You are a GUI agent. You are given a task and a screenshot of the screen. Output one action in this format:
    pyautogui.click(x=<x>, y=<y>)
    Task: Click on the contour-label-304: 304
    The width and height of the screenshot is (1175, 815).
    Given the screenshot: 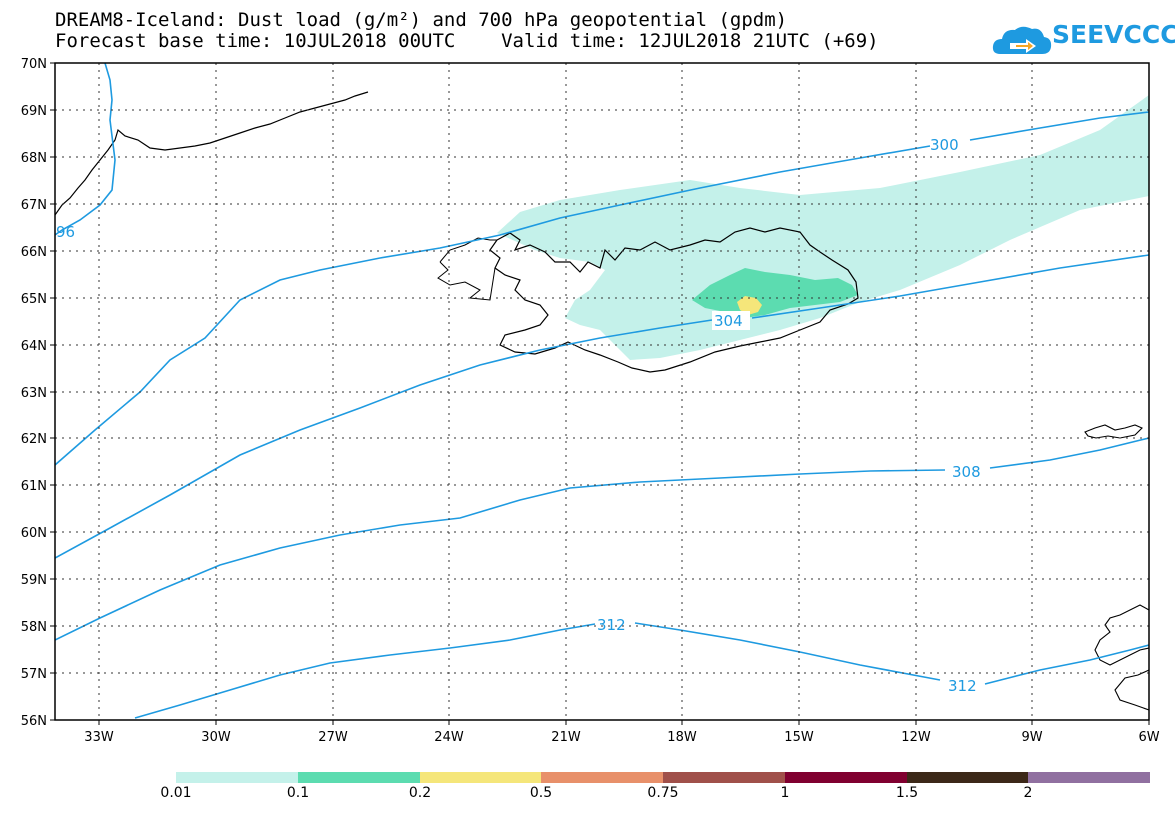 What is the action you would take?
    pyautogui.click(x=728, y=321)
    